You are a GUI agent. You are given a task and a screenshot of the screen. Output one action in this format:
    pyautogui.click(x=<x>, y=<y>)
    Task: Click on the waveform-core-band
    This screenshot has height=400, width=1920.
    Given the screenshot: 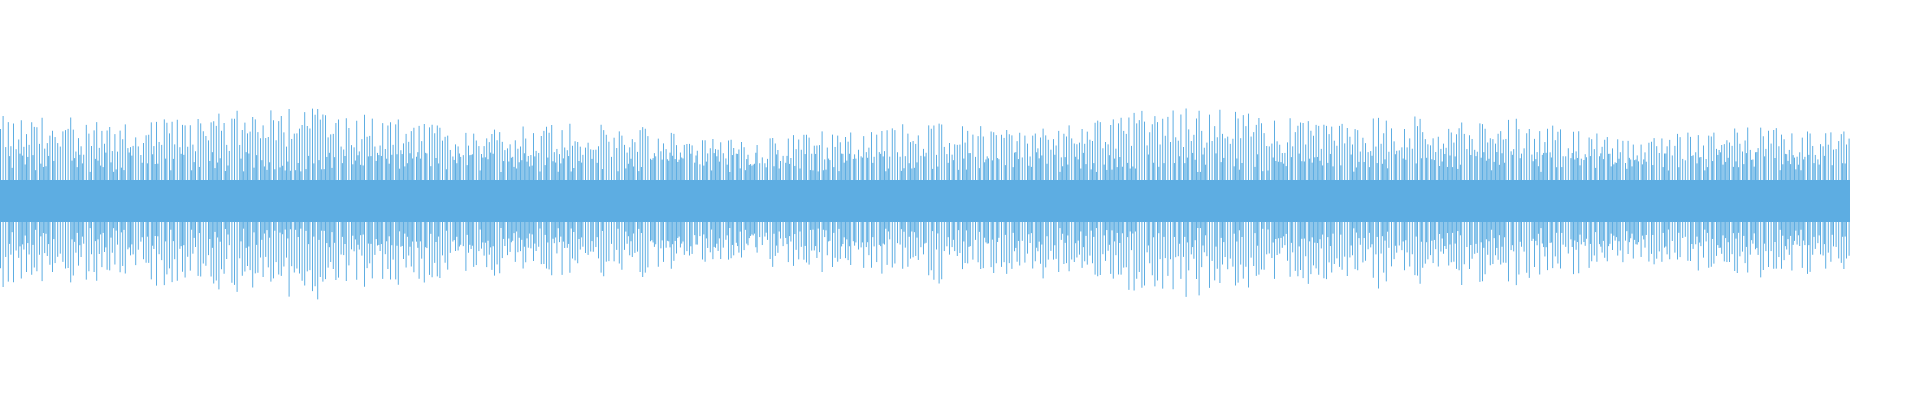 What is the action you would take?
    pyautogui.click(x=925, y=201)
    